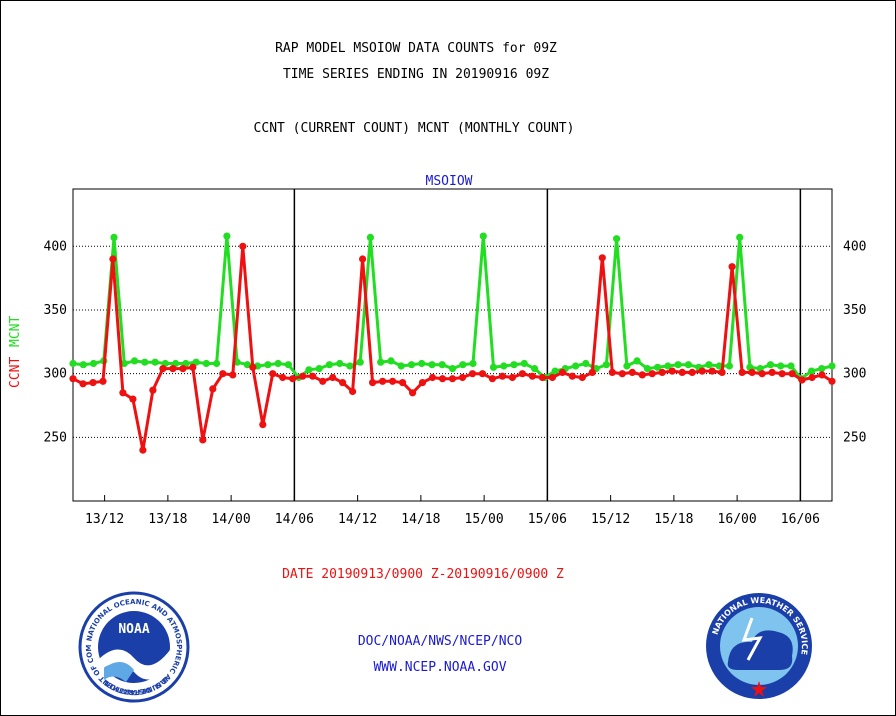 The height and width of the screenshot is (716, 896). What do you see at coordinates (420, 519) in the screenshot?
I see `x-tick-label: 14/18` at bounding box center [420, 519].